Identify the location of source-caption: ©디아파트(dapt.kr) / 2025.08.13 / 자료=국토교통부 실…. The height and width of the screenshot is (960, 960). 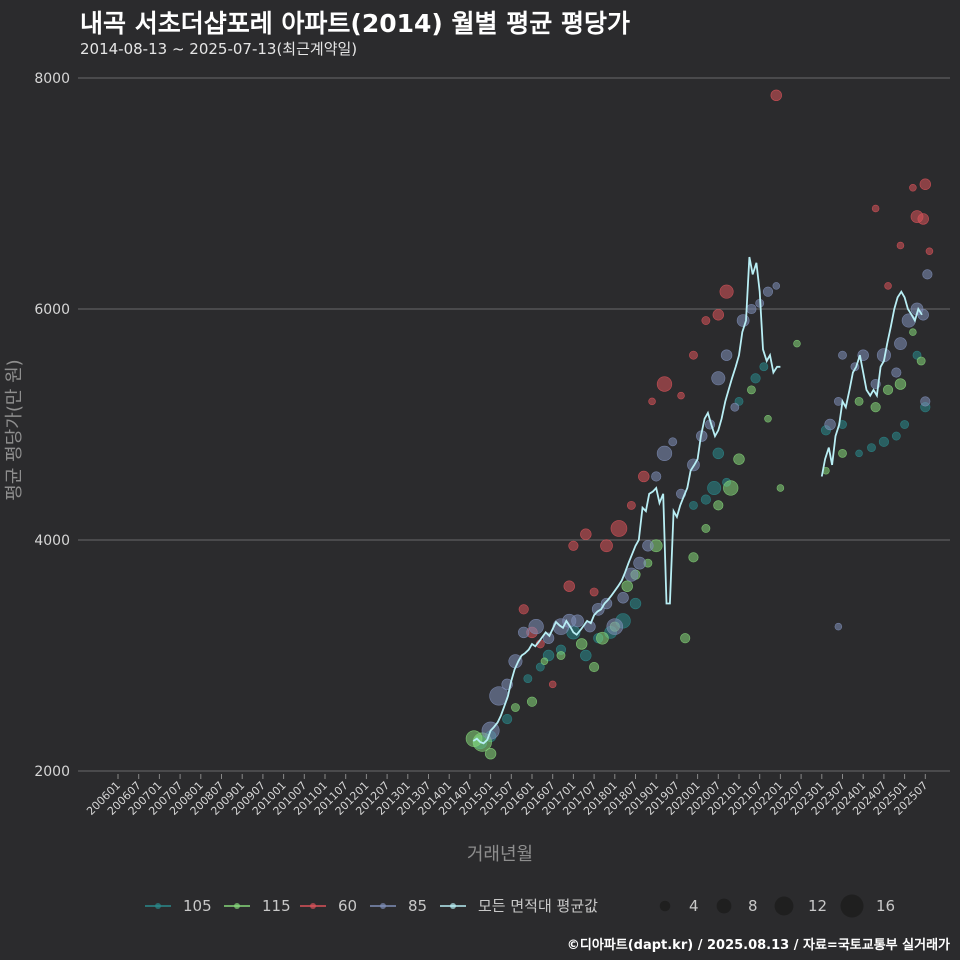
(758, 945).